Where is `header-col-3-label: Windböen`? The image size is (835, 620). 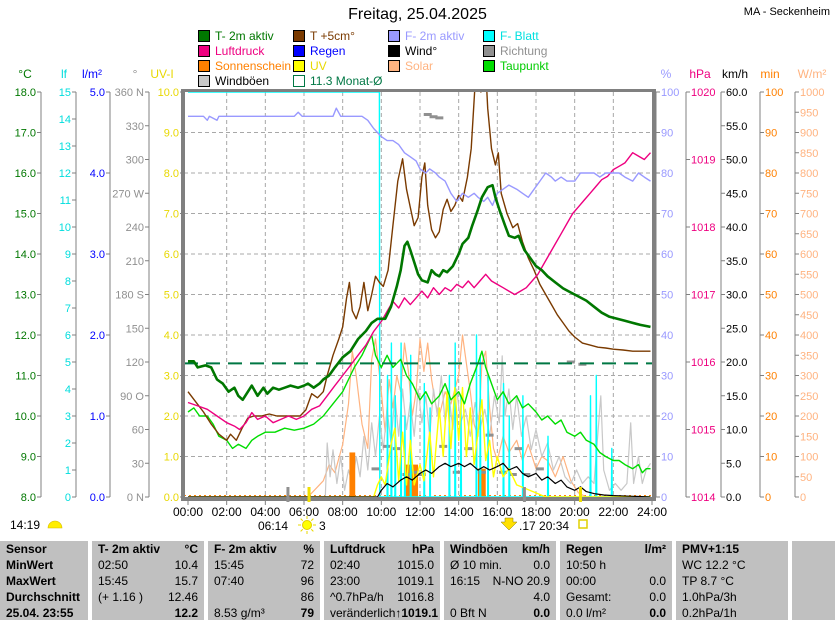
header-col-3-label: Windböen is located at coordinates (479, 549).